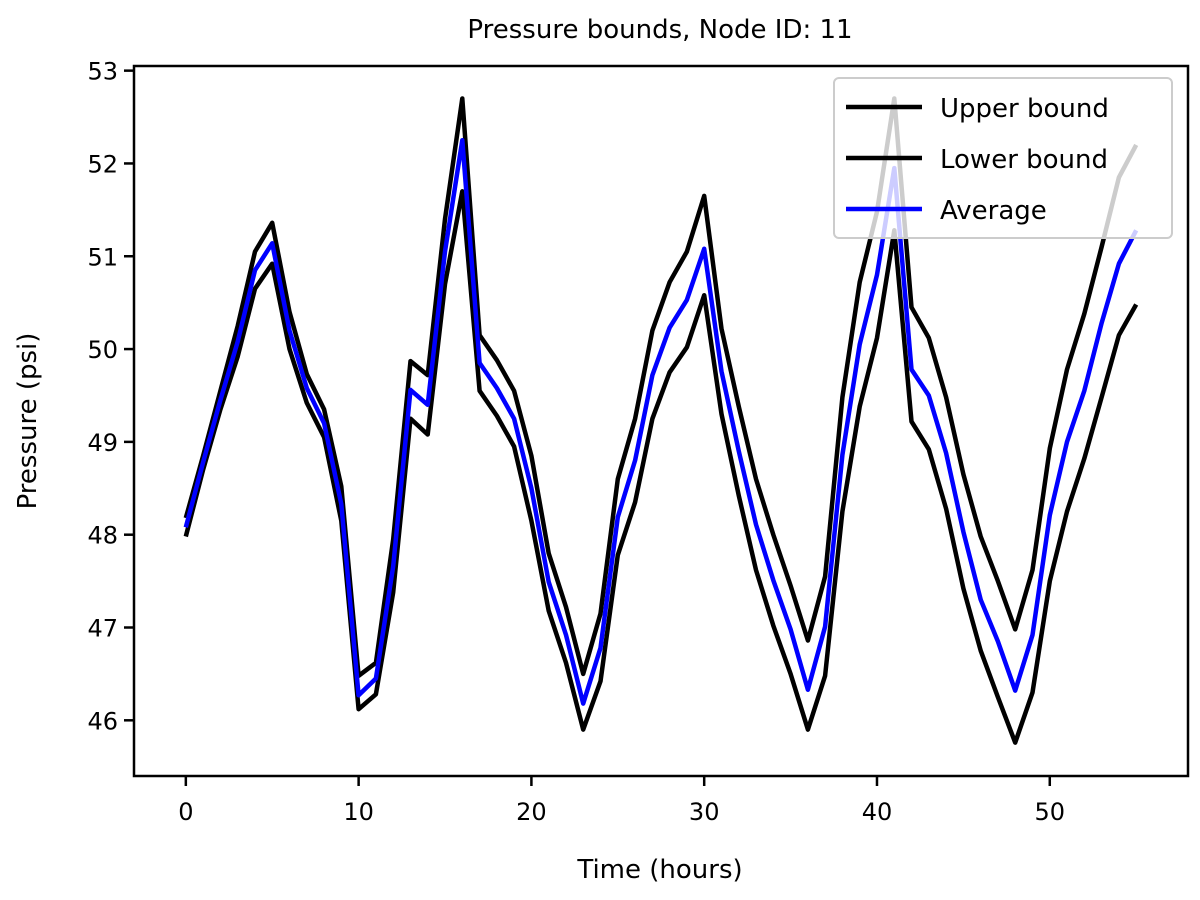 This screenshot has width=1200, height=900. I want to click on y-tick-label: 50, so click(102, 350).